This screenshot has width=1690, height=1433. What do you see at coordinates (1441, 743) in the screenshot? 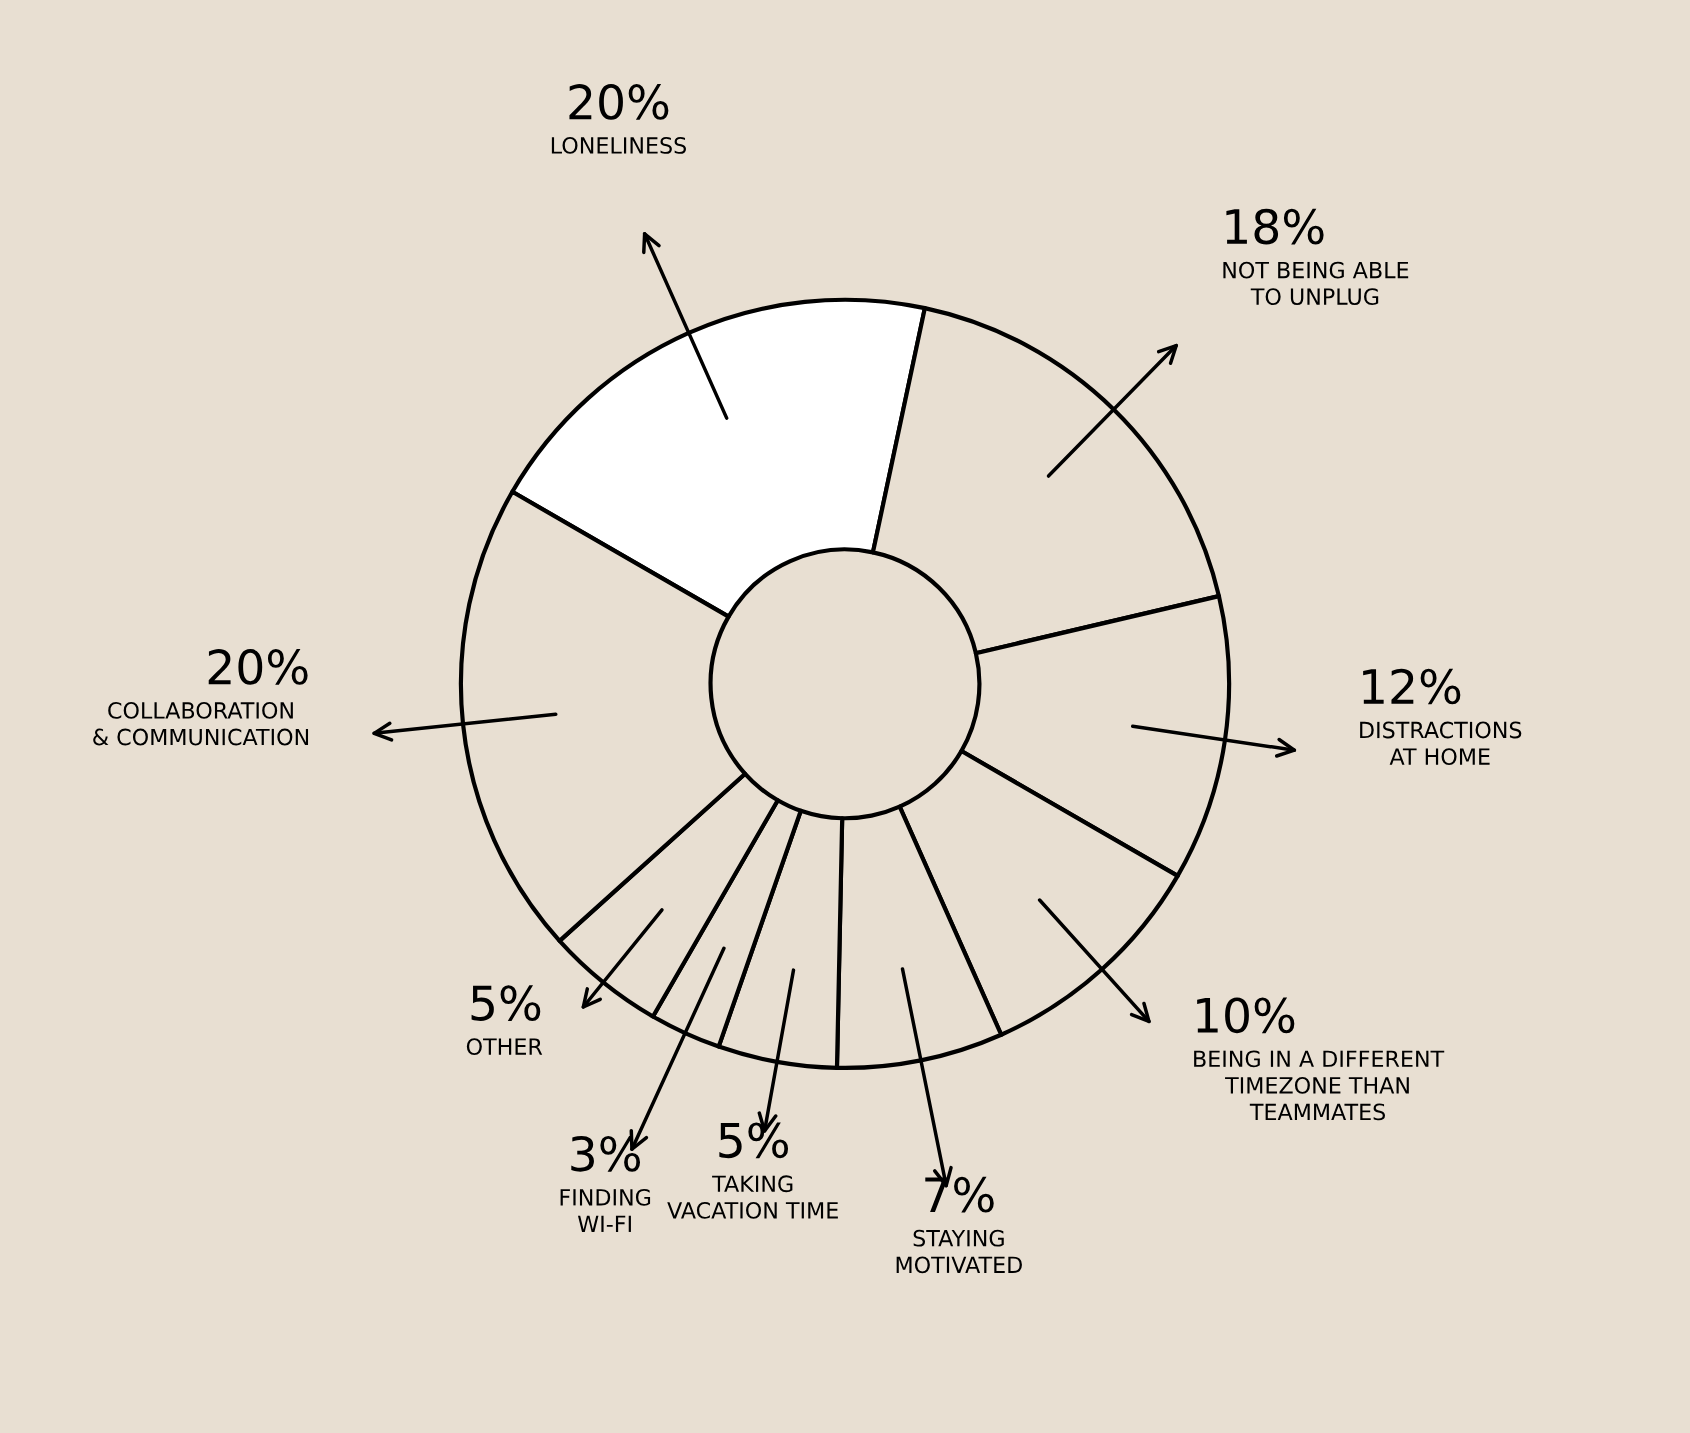
I see `slice-label: DISTRACTIONS AT HOME` at bounding box center [1441, 743].